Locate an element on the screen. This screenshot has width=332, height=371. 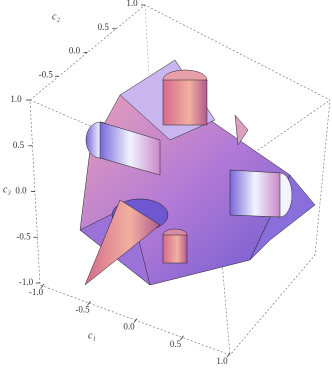
axis-label: c₁ is located at coordinates (92, 335).